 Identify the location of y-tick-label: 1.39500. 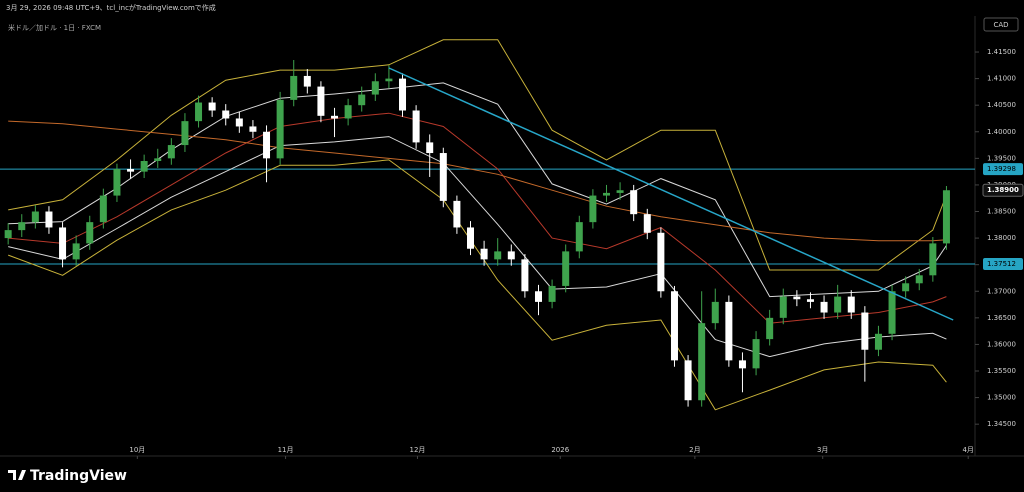
(1001, 158).